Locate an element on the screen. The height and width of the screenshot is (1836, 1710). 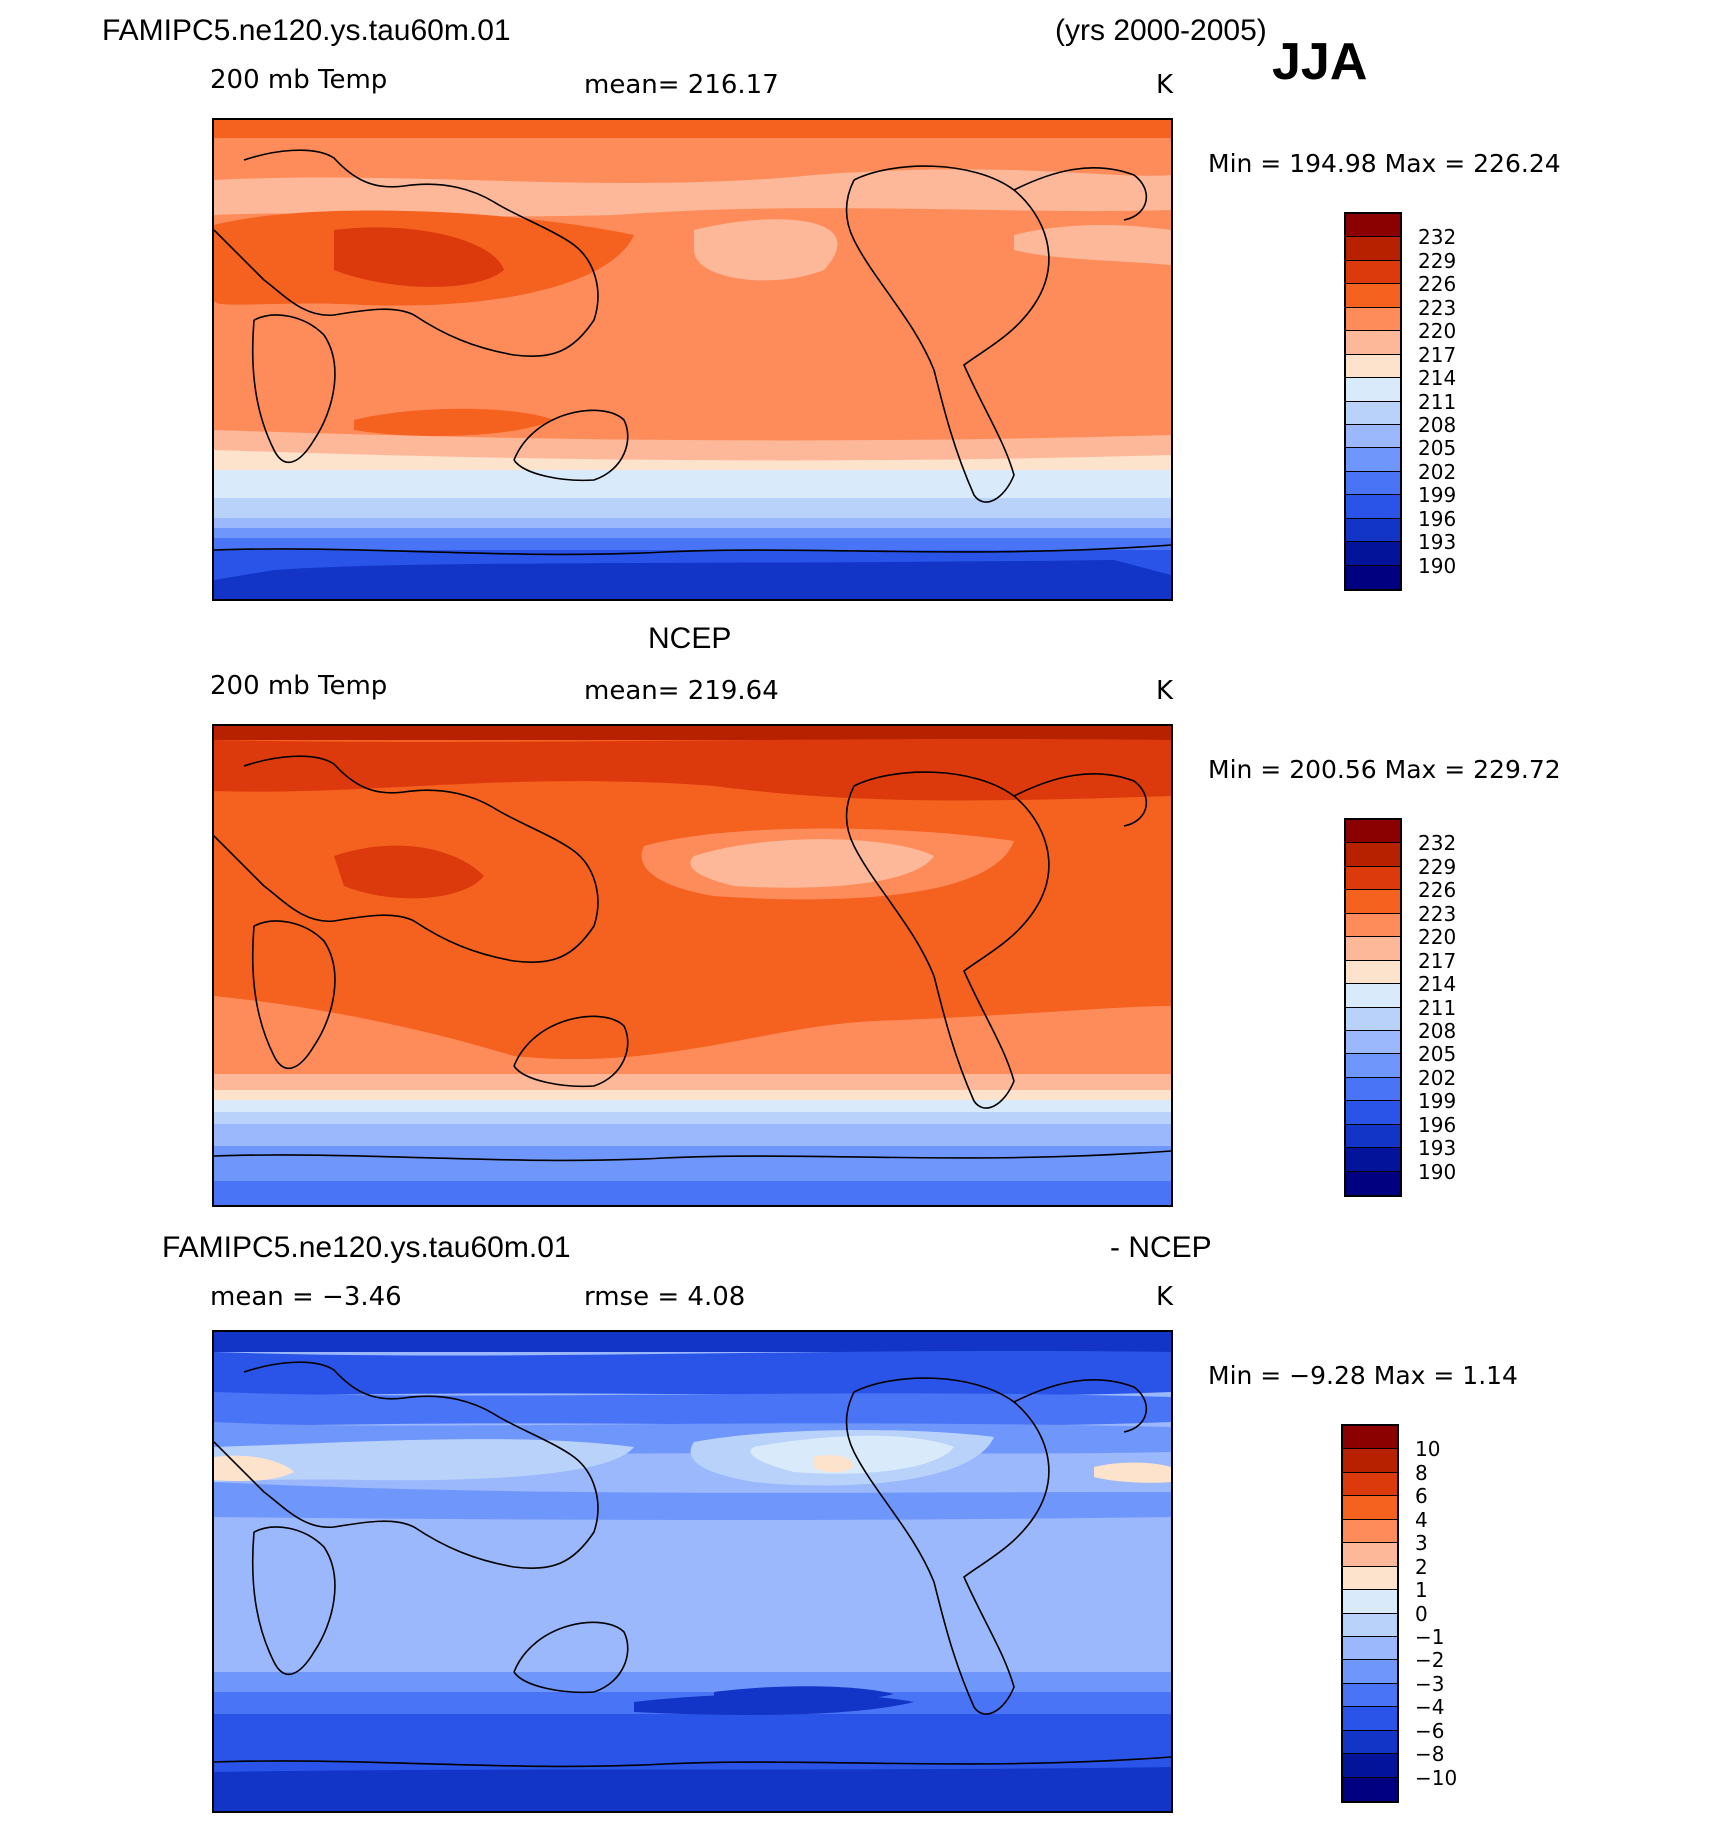
years-label: (yrs 2000-2005) is located at coordinates (1161, 30).